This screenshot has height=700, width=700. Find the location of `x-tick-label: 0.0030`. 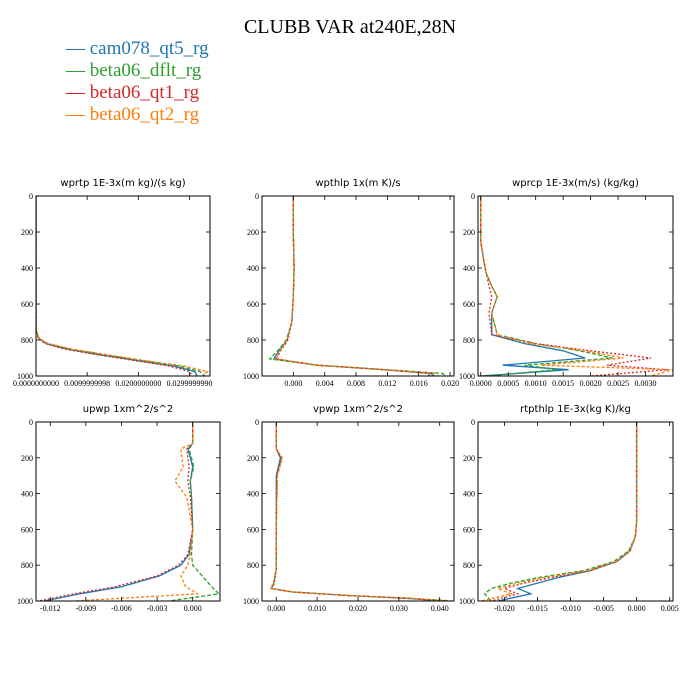

x-tick-label: 0.0030 is located at coordinates (646, 383).